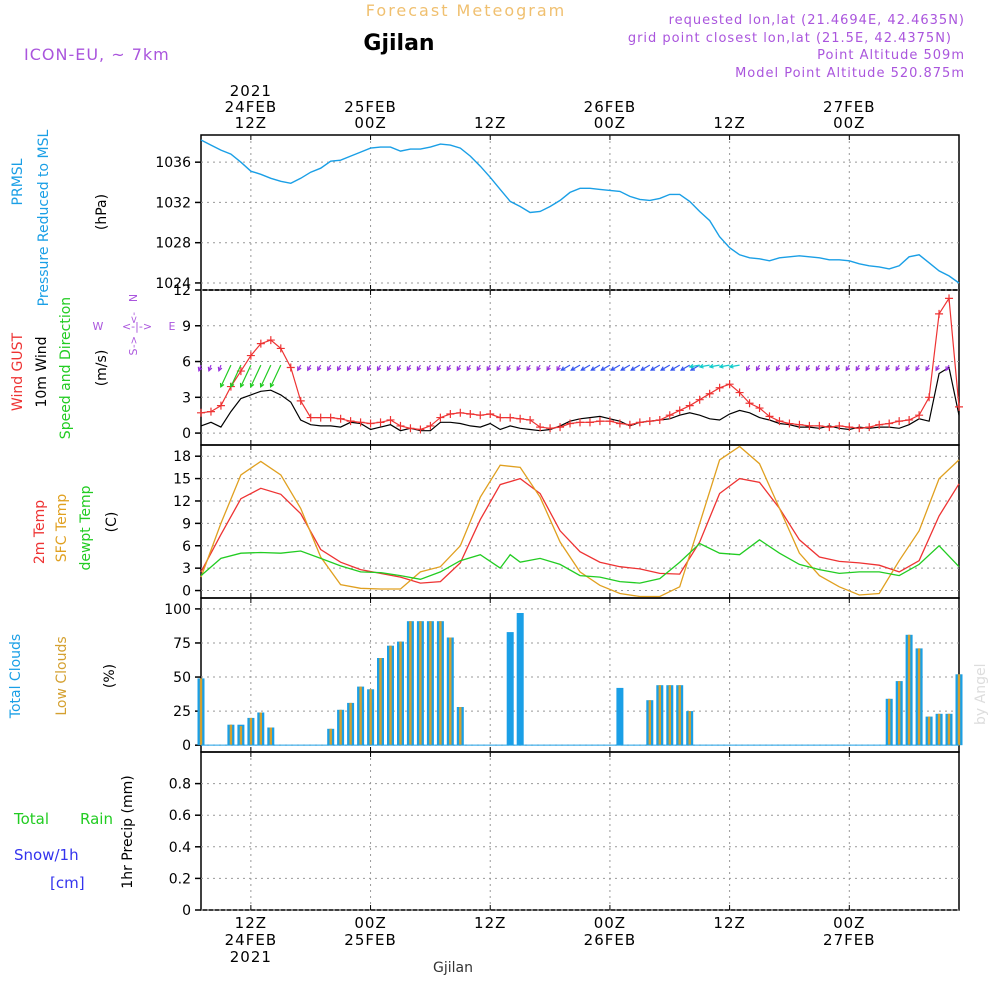 The image size is (1000, 1000). Describe the element at coordinates (173, 163) in the screenshot. I see `y-tick-label: 1036` at that location.